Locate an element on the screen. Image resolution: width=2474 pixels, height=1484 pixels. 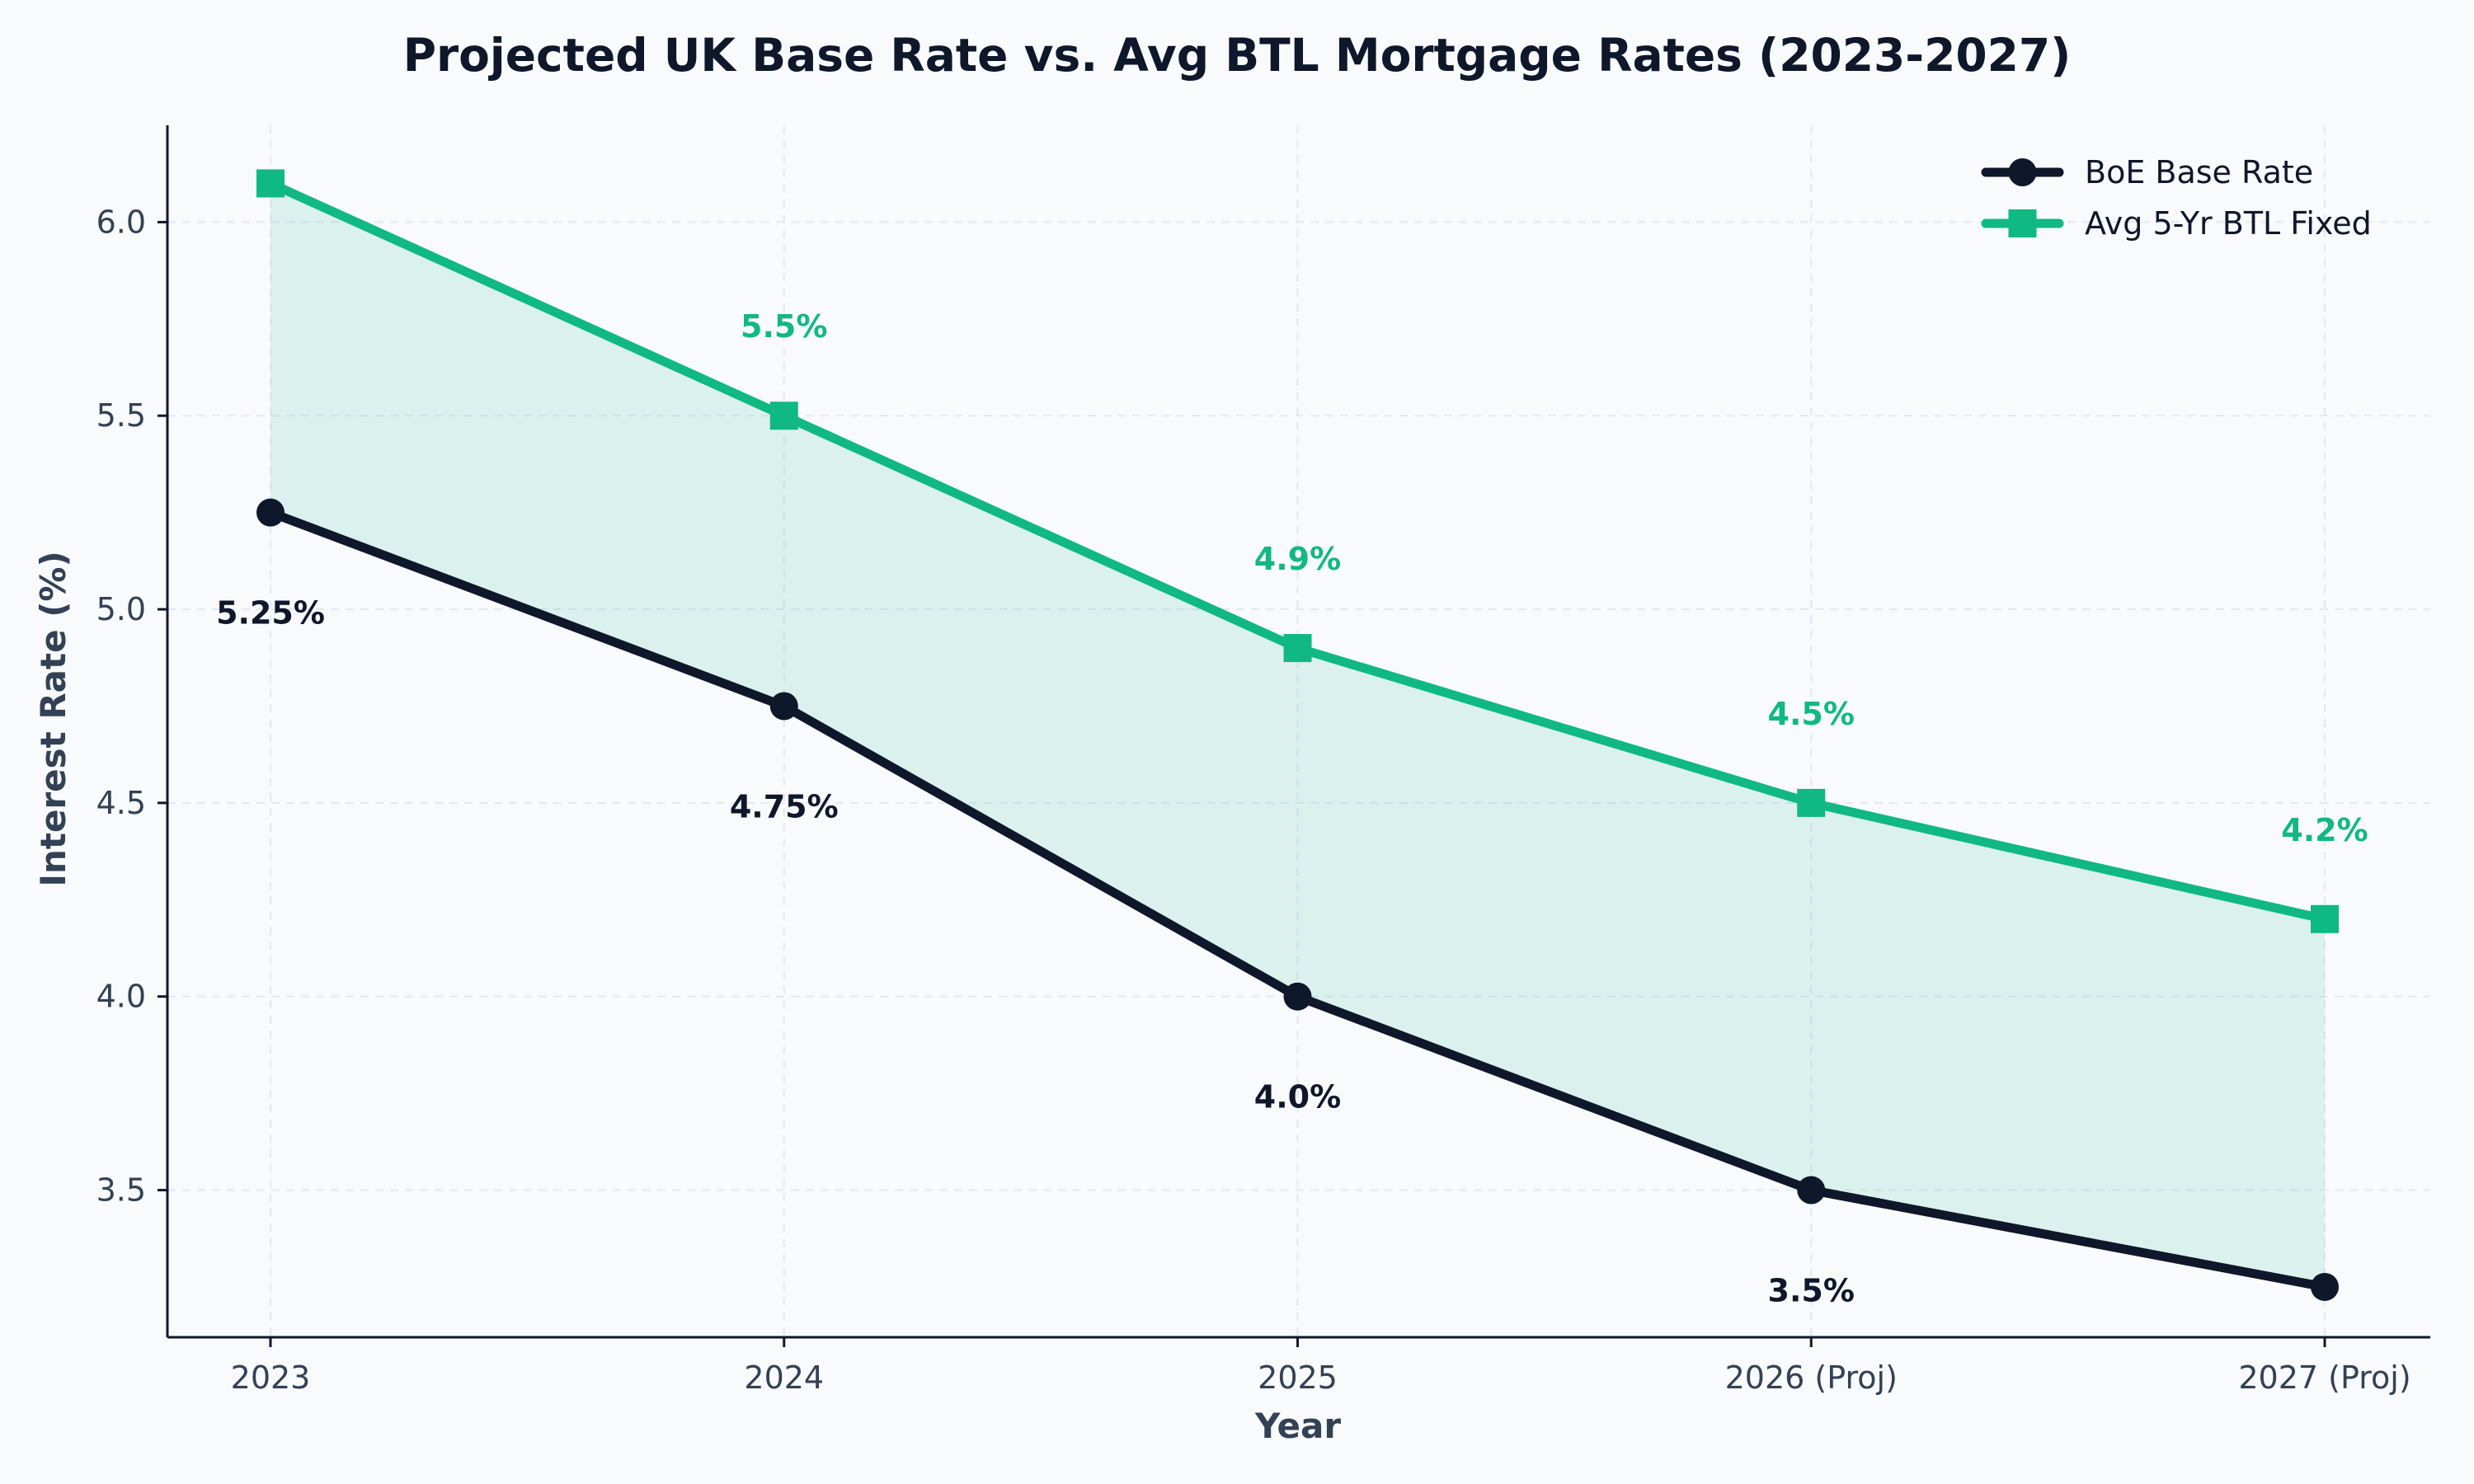
x-tick-label: 2025 is located at coordinates (1298, 1378).